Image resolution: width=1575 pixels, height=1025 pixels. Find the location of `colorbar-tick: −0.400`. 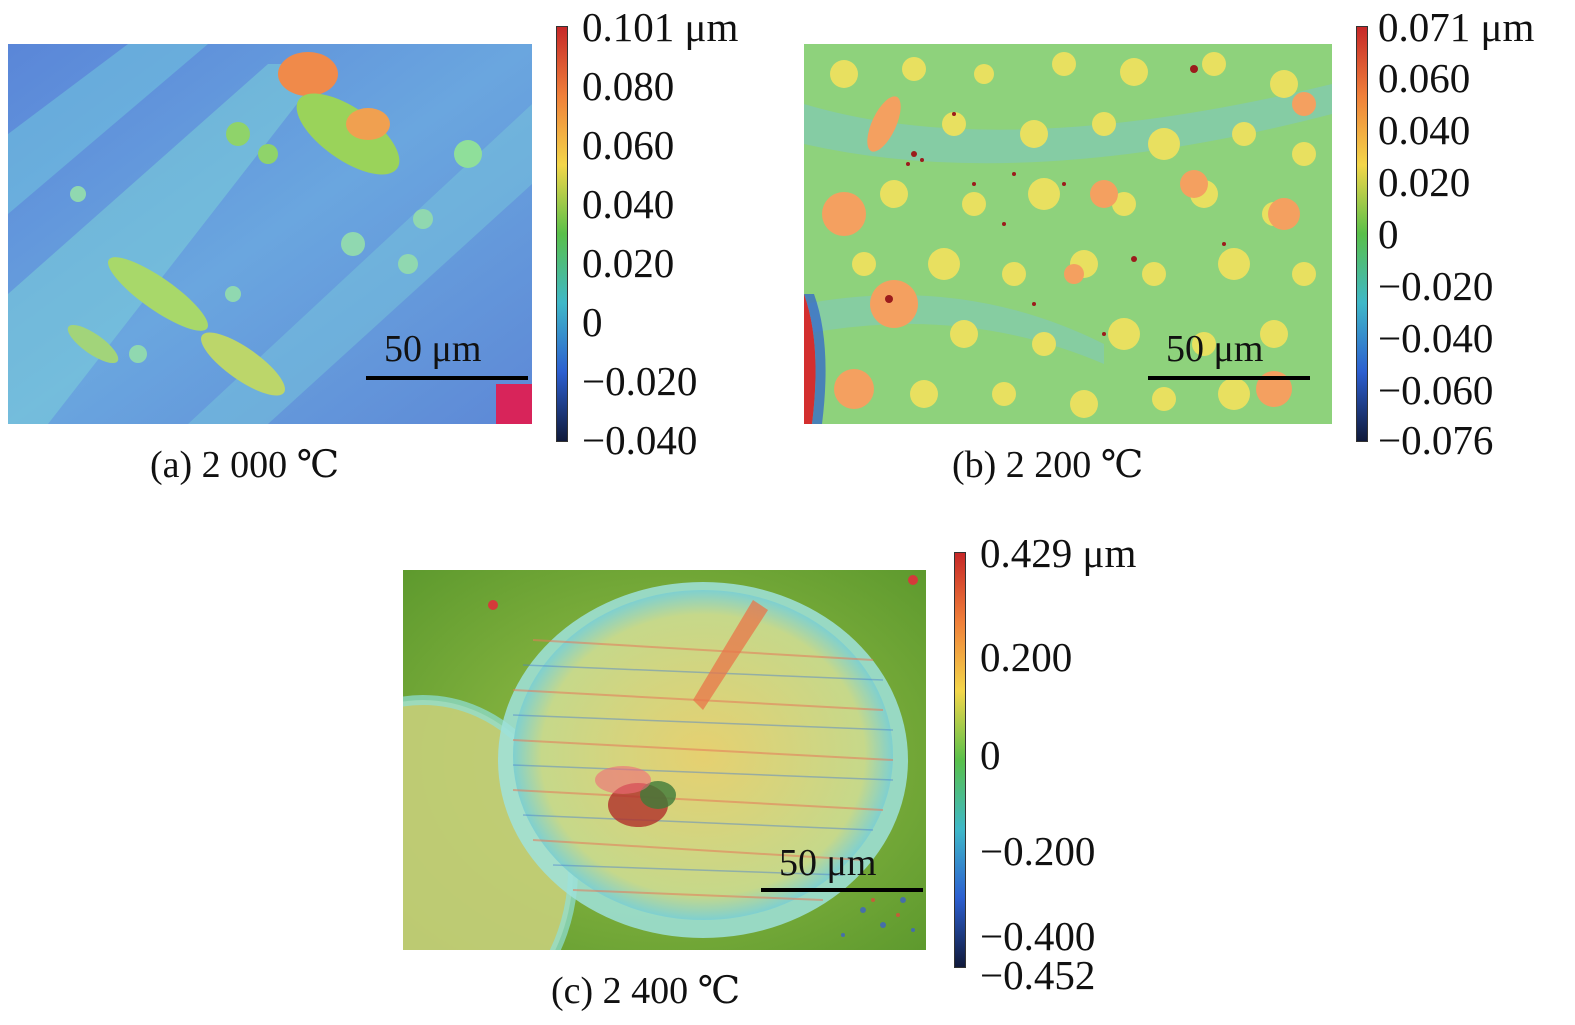

colorbar-tick: −0.400 is located at coordinates (1038, 936).